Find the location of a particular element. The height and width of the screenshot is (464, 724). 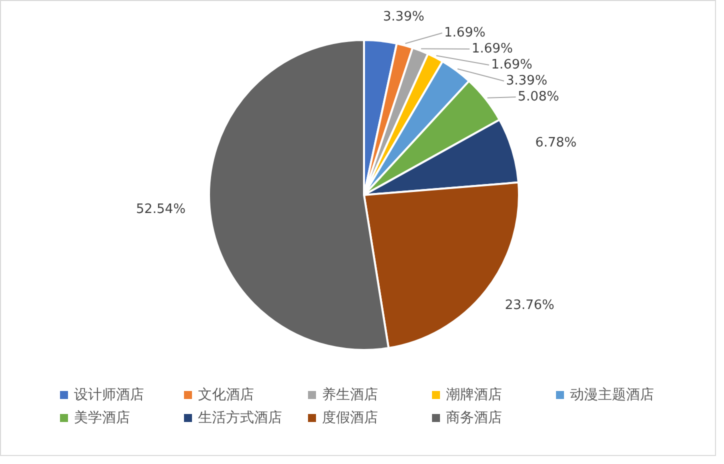

legend-label: 动漫主题酒店 is located at coordinates (612, 394).